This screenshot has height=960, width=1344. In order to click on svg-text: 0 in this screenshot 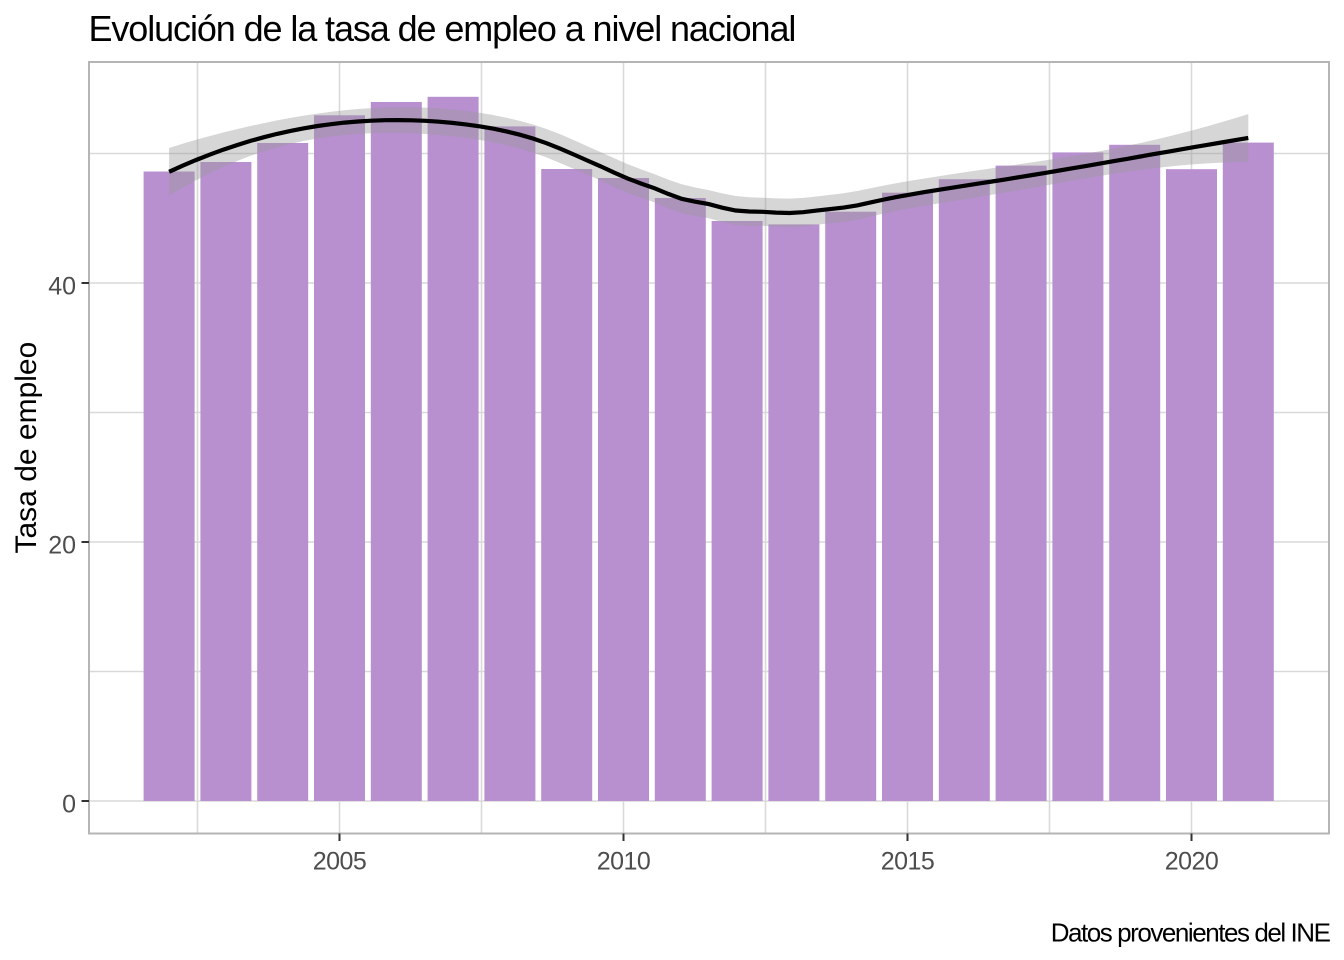, I will do `click(69, 804)`.